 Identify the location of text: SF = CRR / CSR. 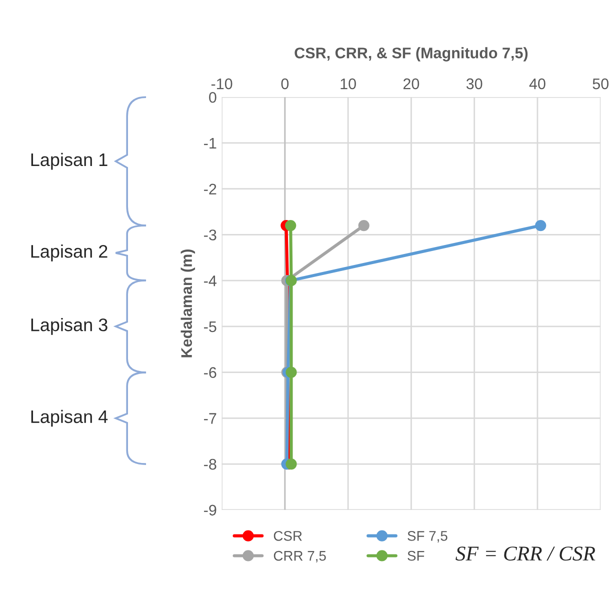
(526, 553).